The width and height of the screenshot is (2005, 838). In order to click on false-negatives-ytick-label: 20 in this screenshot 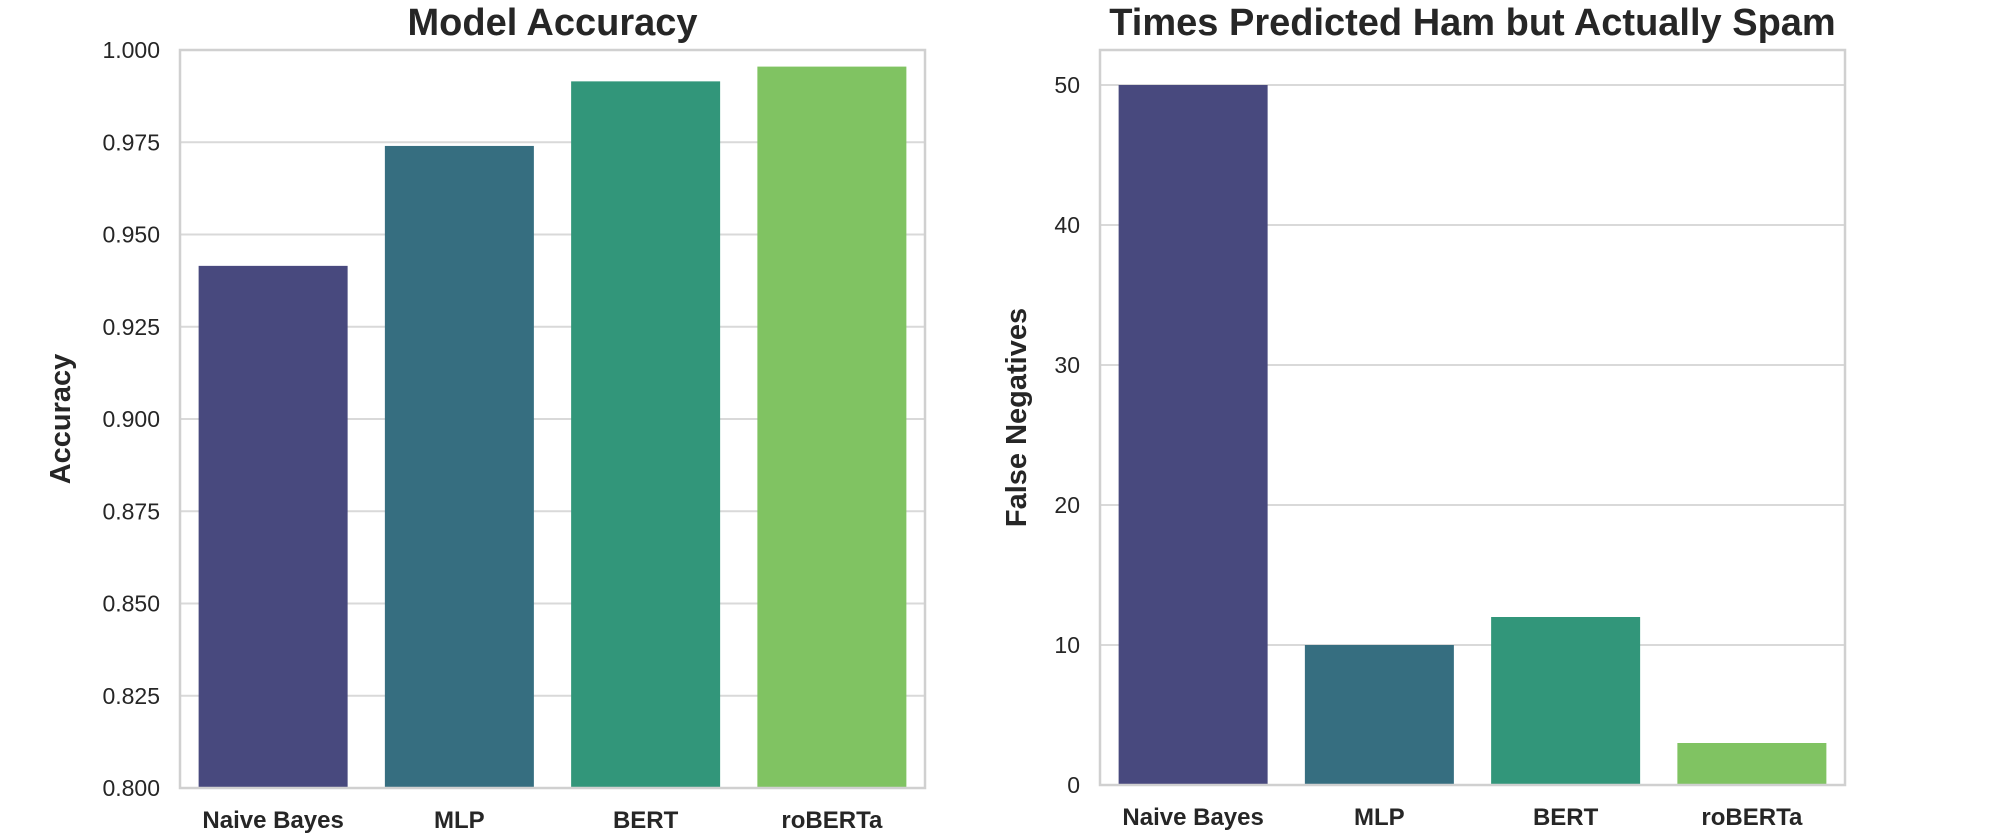, I will do `click(1067, 505)`.